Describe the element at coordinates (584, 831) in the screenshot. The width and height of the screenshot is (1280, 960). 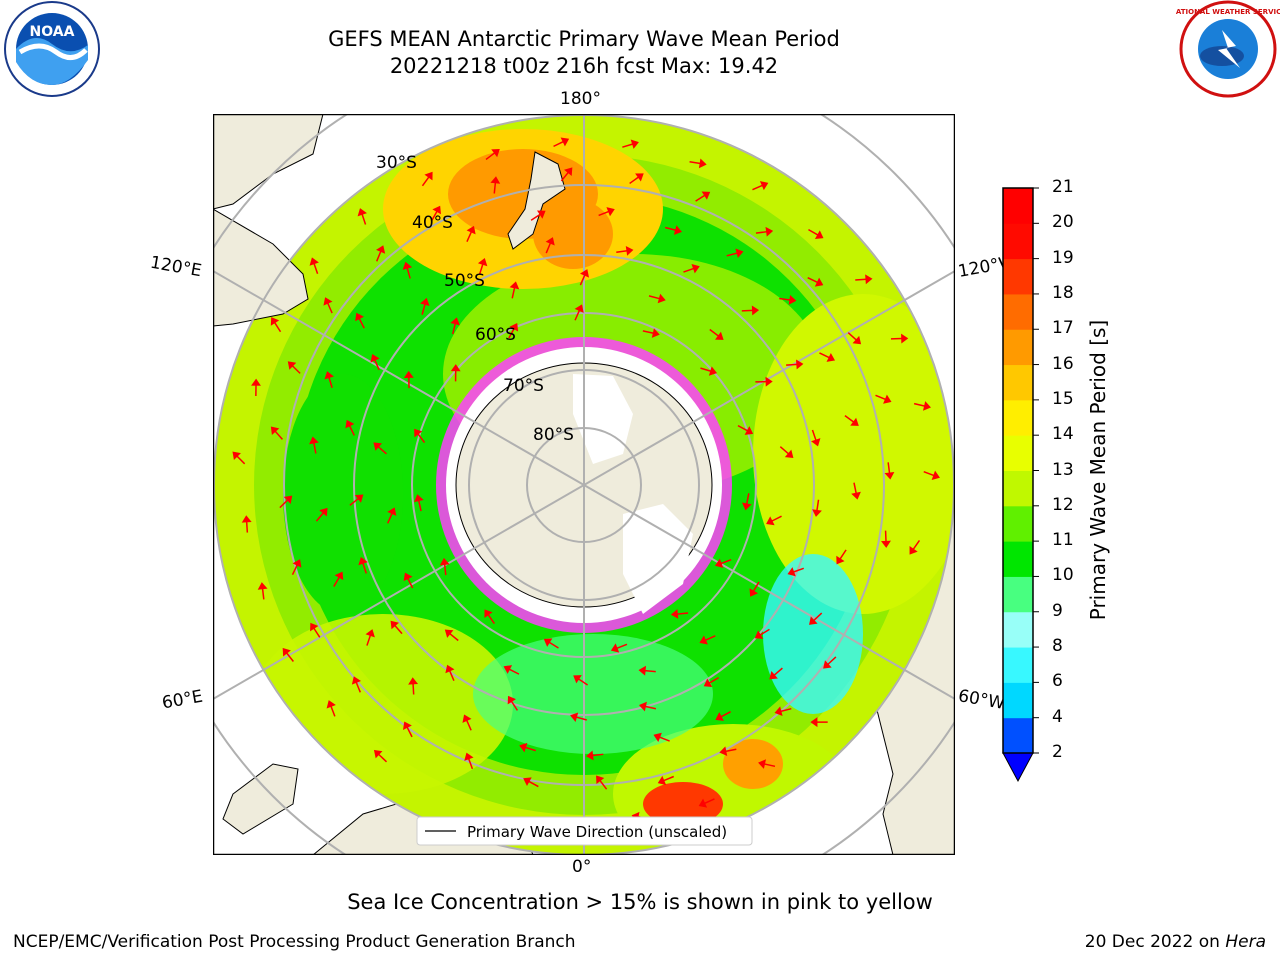
I see `map-legend: Primary Wave Direction (unscaled)` at that location.